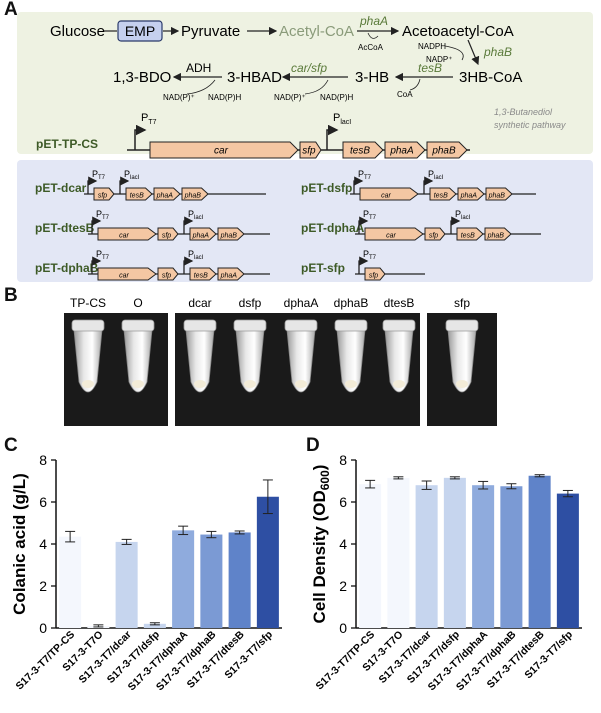 The image size is (601, 713). I want to click on cofactor-nadph: NADPH, so click(432, 46).